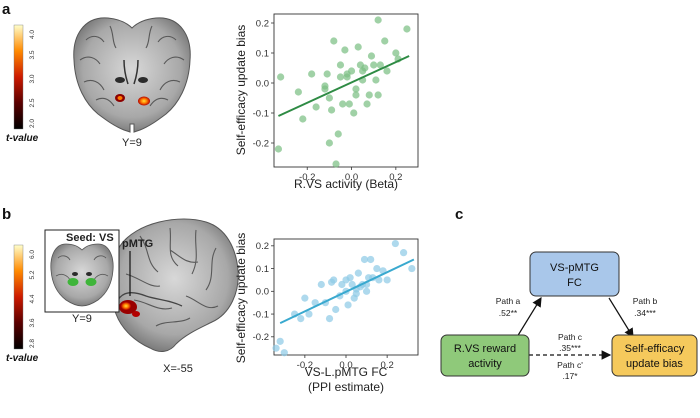  Describe the element at coordinates (485, 364) in the screenshot. I see `box-predictor-line2: activity` at that location.